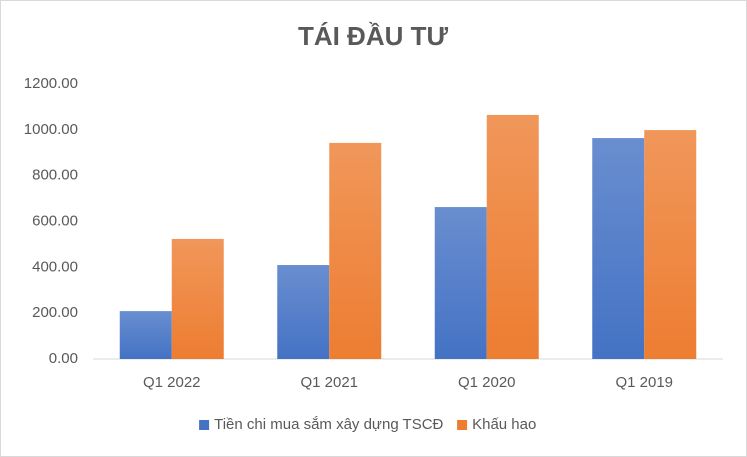 This screenshot has width=747, height=457. Describe the element at coordinates (644, 382) in the screenshot. I see `x-tick-label: Q1 2019` at that location.